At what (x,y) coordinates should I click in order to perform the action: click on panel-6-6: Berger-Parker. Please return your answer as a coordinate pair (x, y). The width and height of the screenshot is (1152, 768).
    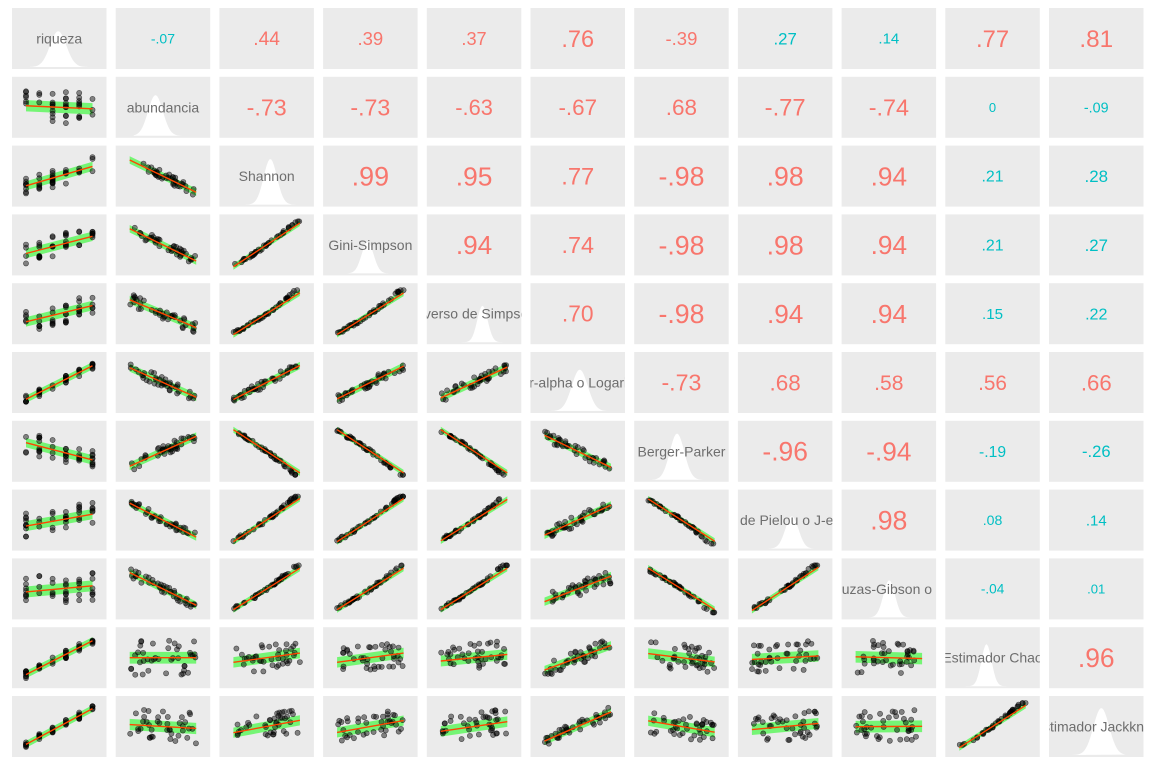
    Looking at the image, I should click on (681, 451).